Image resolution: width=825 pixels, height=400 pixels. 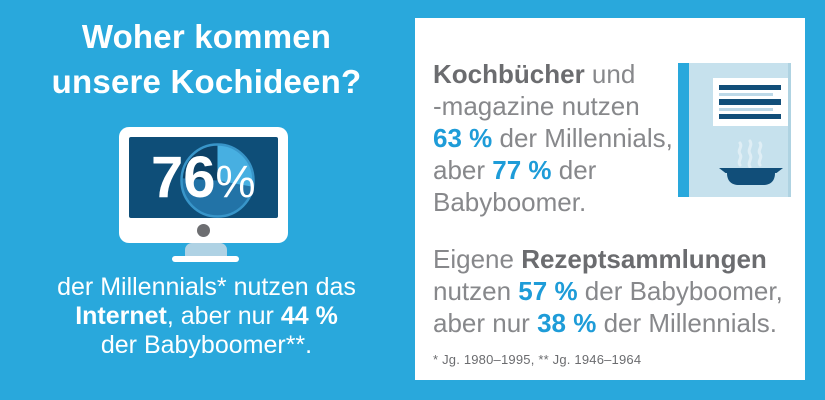 I want to click on monitor-stand-neck, so click(x=206, y=250).